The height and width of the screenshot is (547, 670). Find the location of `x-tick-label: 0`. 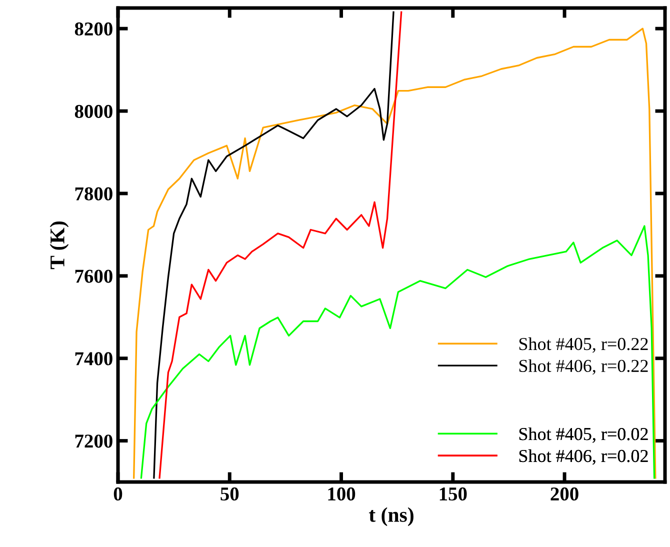

x-tick-label: 0 is located at coordinates (118, 494).